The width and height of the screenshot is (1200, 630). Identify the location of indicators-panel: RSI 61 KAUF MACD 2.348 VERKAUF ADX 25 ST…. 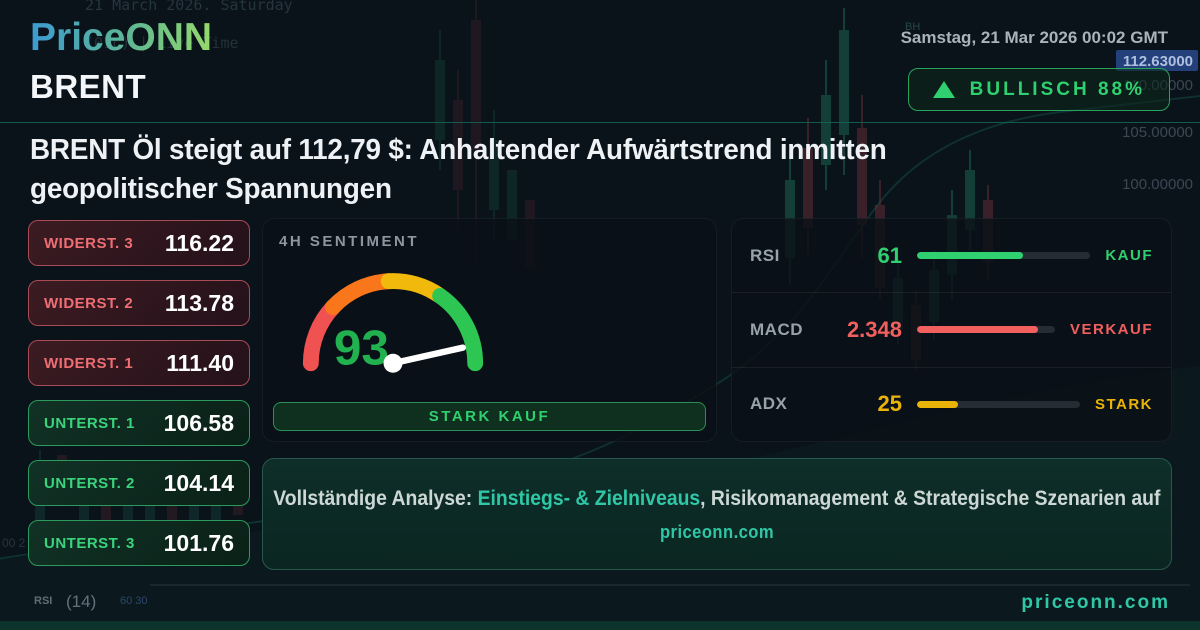
(951, 330).